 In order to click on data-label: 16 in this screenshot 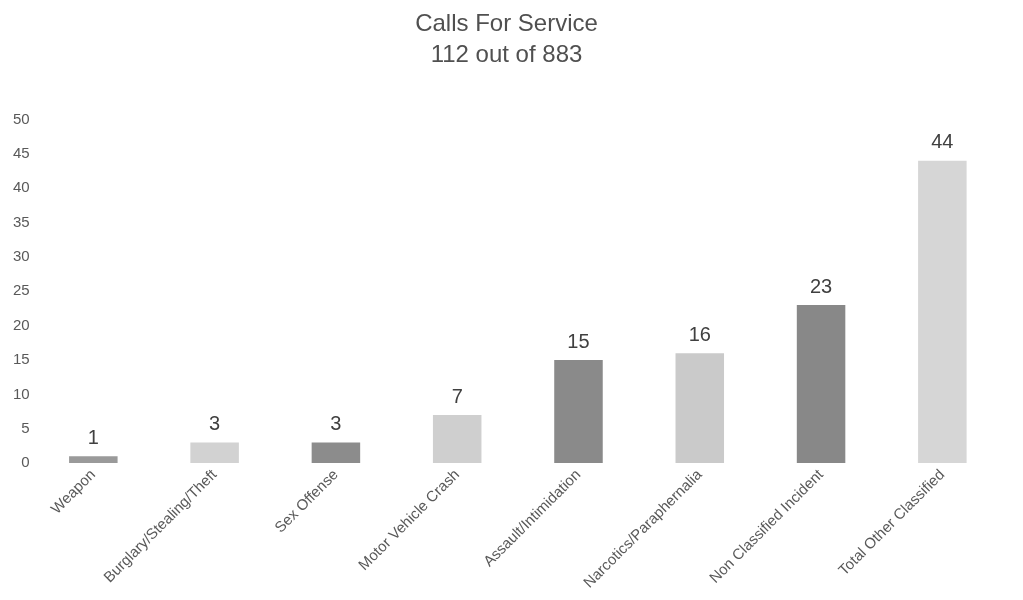, I will do `click(699, 333)`.